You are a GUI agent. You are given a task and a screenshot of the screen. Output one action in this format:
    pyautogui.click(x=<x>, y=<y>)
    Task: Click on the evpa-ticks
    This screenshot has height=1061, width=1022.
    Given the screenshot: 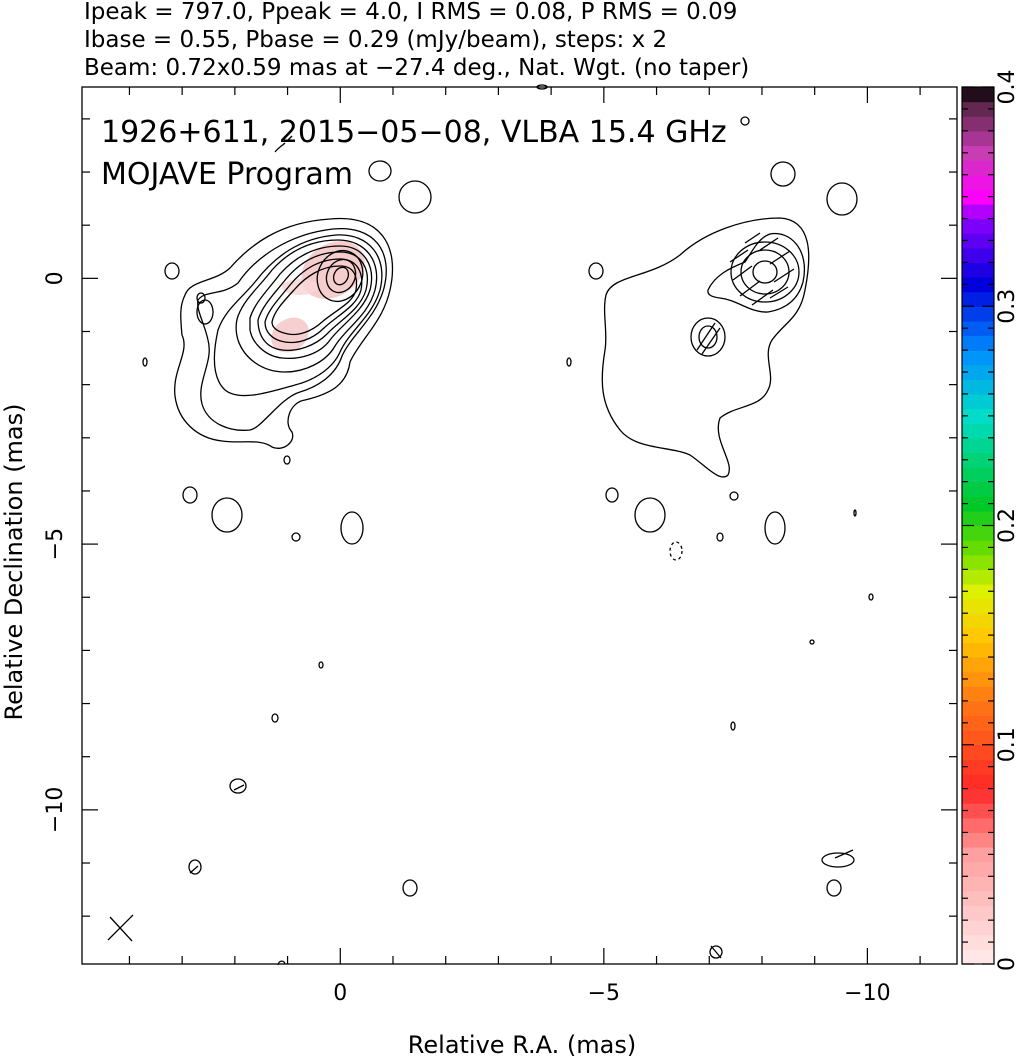 What is the action you would take?
    pyautogui.click(x=745, y=293)
    